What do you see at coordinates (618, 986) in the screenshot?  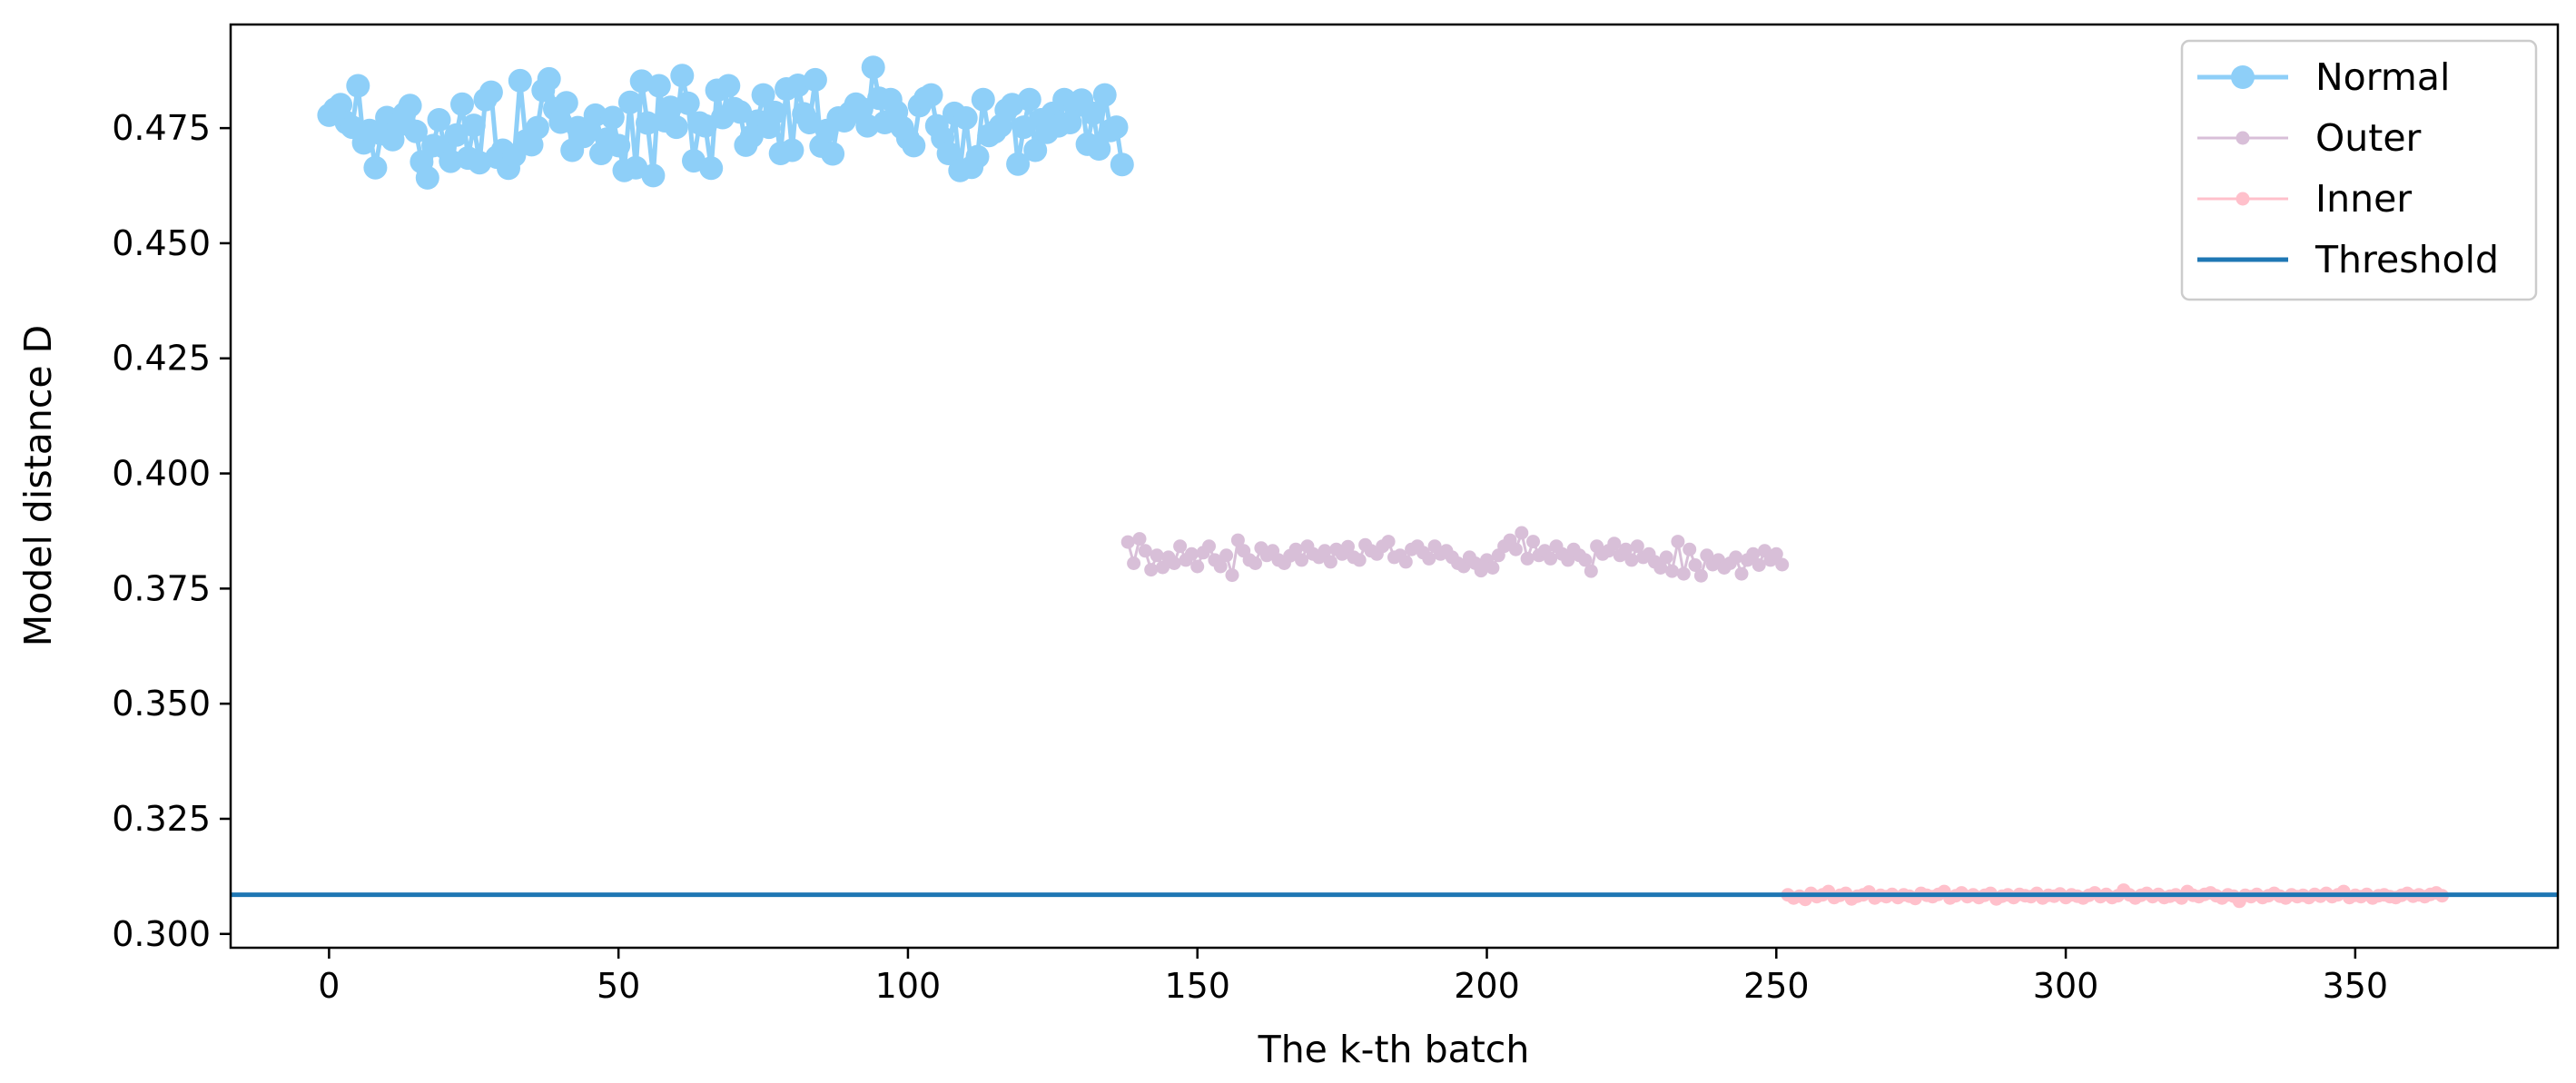 I see `x-tick-label: 50` at bounding box center [618, 986].